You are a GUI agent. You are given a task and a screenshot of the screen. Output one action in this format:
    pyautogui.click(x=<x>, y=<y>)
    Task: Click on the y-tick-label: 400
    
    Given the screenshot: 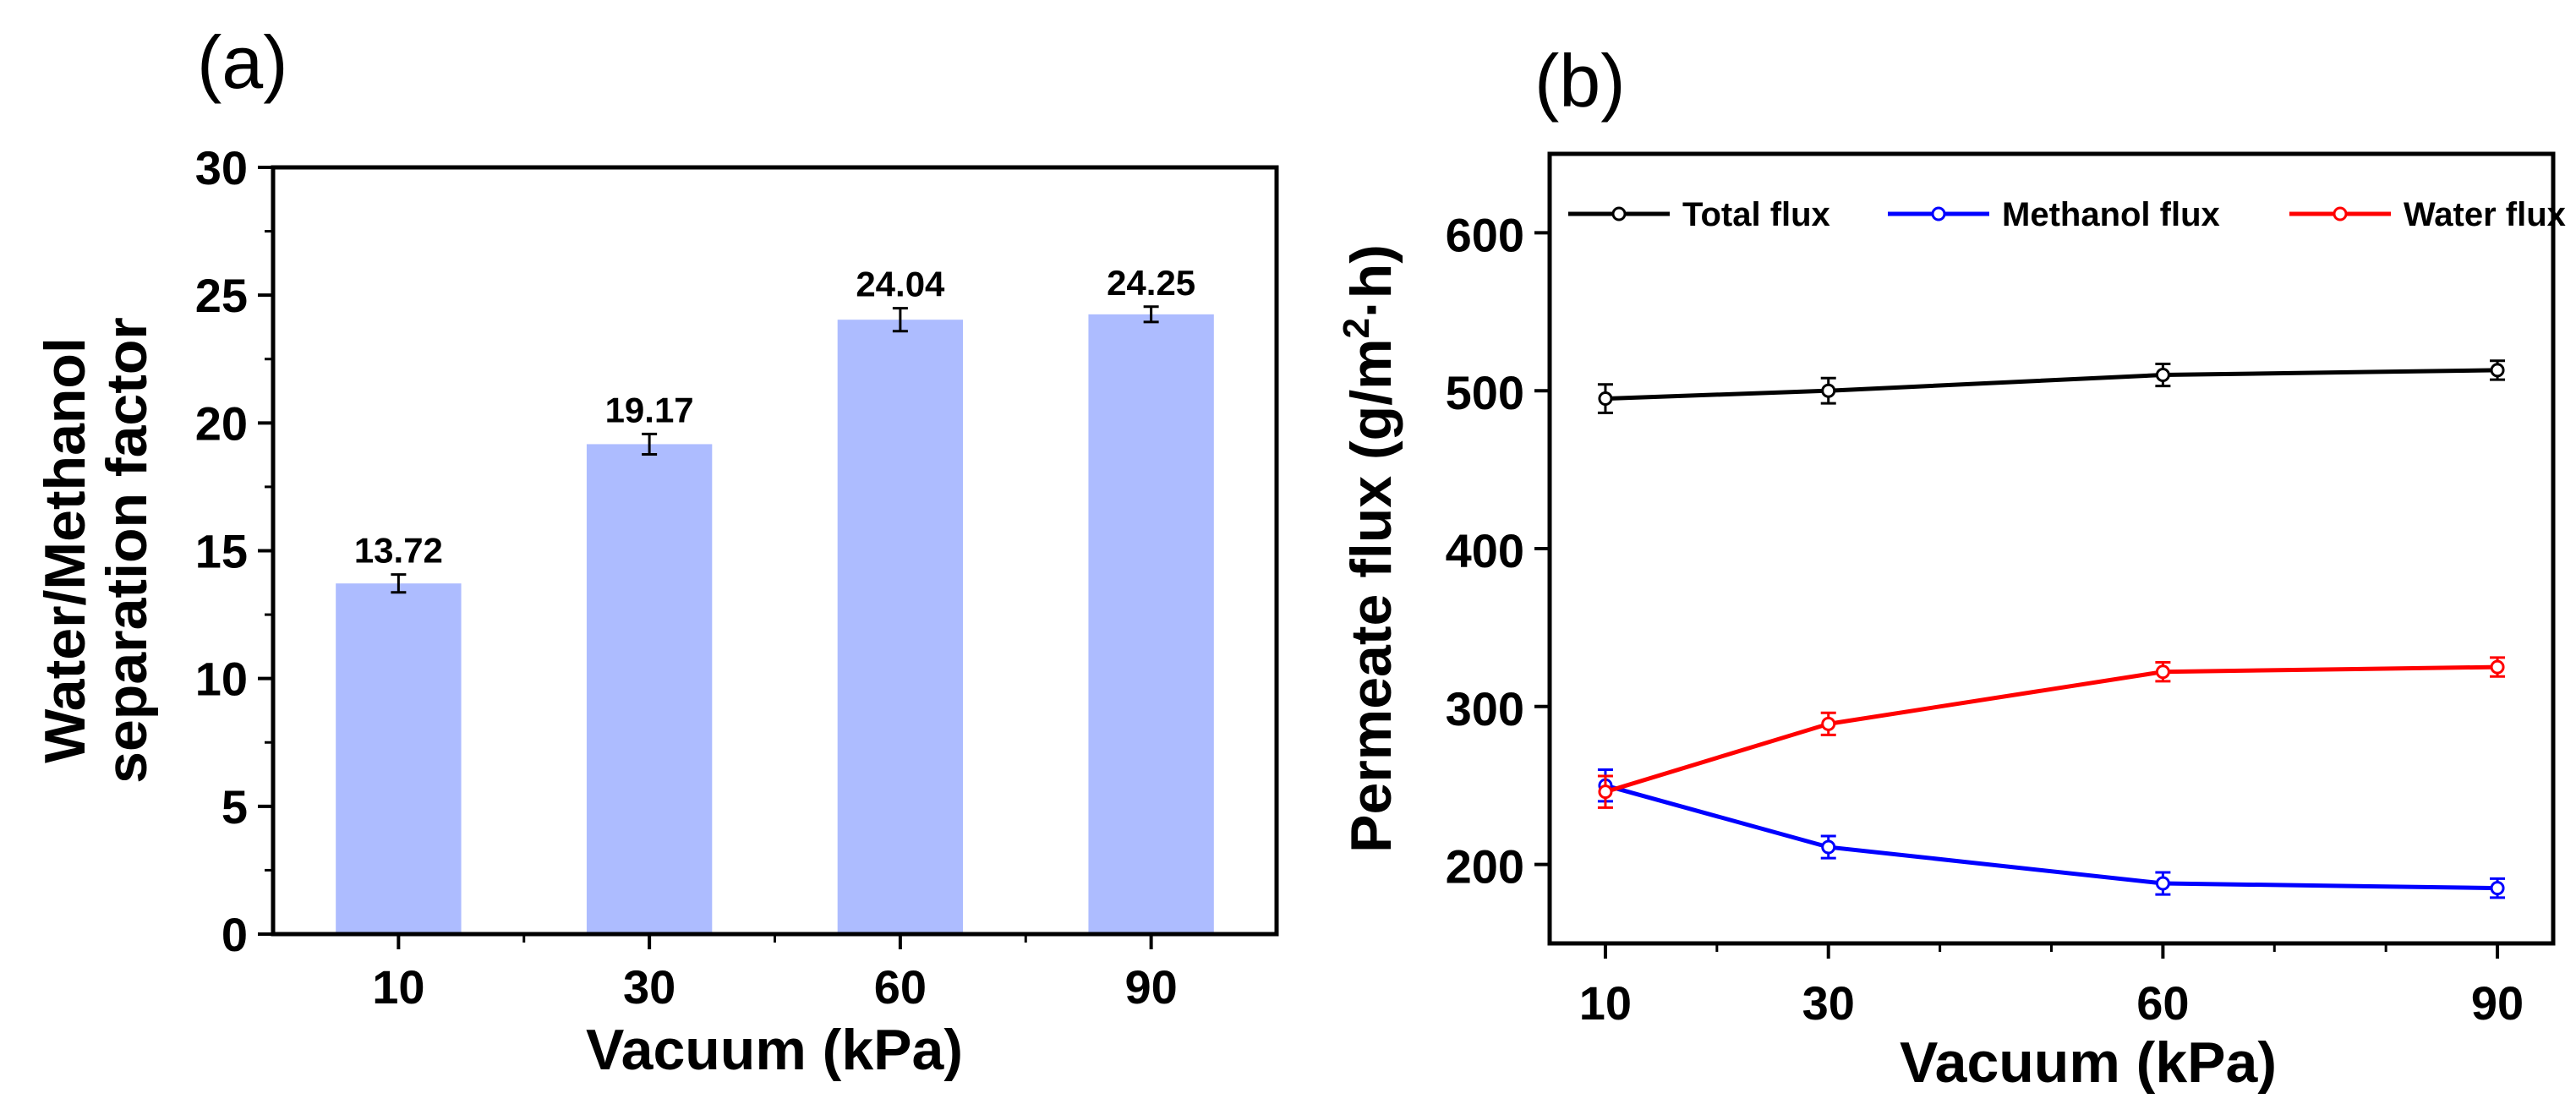 What is the action you would take?
    pyautogui.click(x=1485, y=550)
    